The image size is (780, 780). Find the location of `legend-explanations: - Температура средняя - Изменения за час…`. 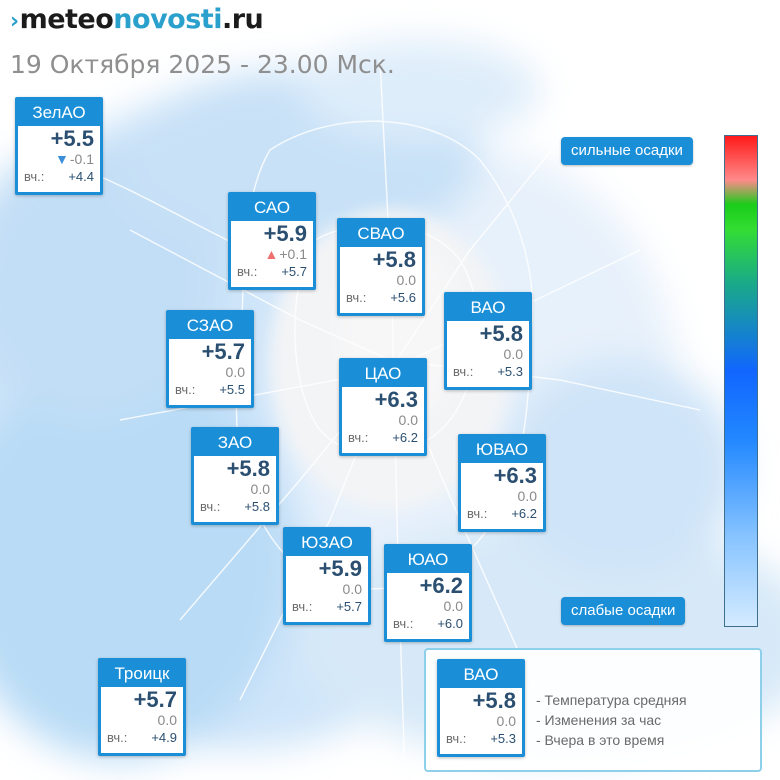

legend-explanations: - Температура средняя - Изменения за час… is located at coordinates (611, 720).